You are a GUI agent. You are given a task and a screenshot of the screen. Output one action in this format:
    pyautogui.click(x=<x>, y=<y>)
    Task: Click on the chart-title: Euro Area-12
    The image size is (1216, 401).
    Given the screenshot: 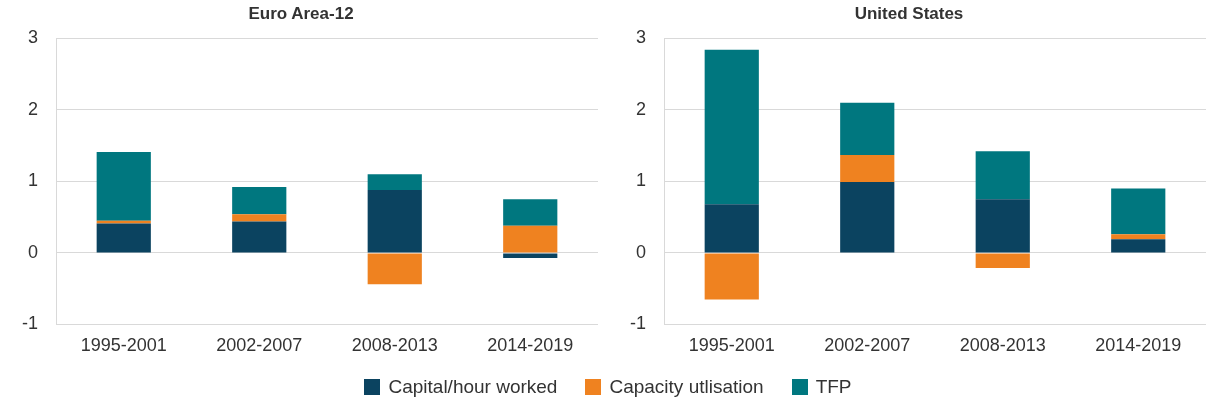 What is the action you would take?
    pyautogui.click(x=301, y=13)
    